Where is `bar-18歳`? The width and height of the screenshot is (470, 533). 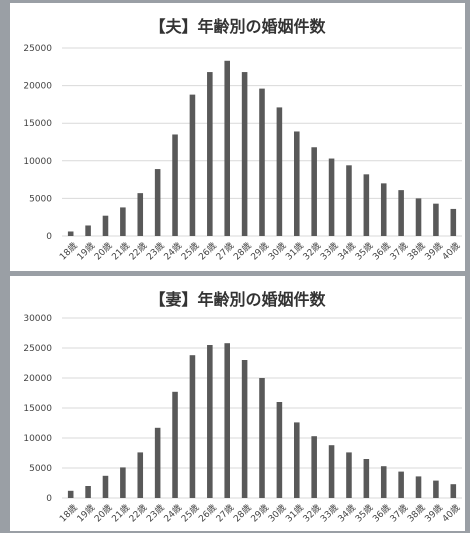 bar-18歳 is located at coordinates (70, 233).